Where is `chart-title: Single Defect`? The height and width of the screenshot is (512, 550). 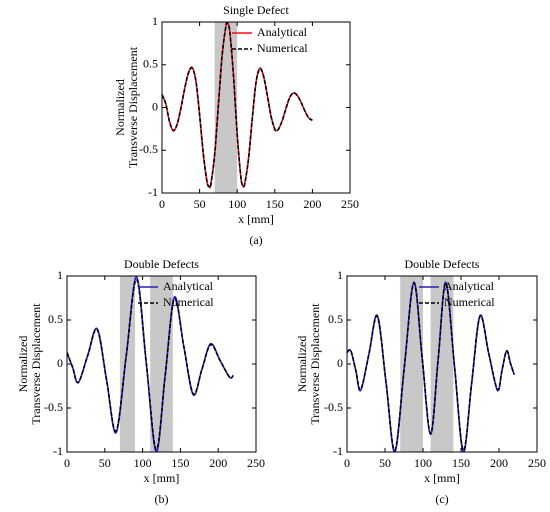
chart-title: Single Defect is located at coordinates (256, 10).